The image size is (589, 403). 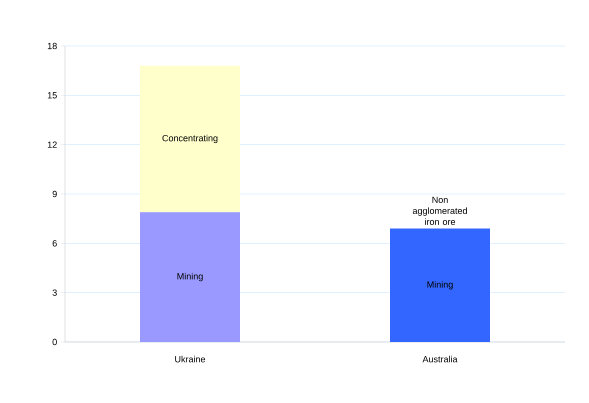 What do you see at coordinates (54, 194) in the screenshot?
I see `y-tick-label: 9` at bounding box center [54, 194].